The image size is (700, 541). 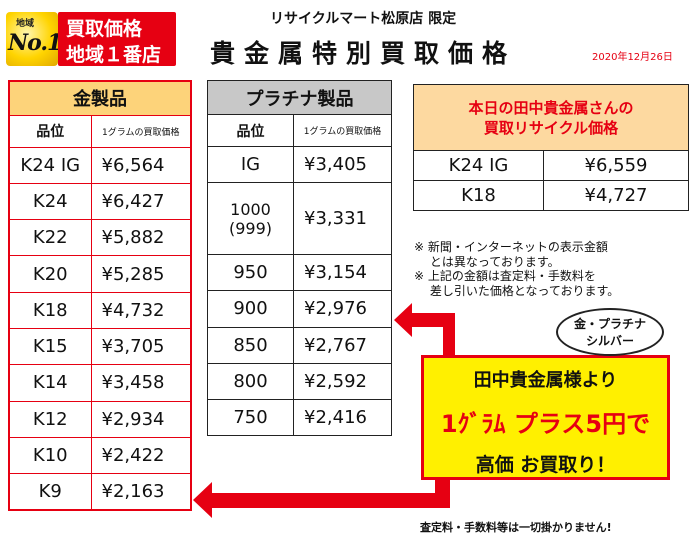 I want to click on fee-footnote: 査定料・手数料等は一切掛かりません!, so click(x=516, y=527).